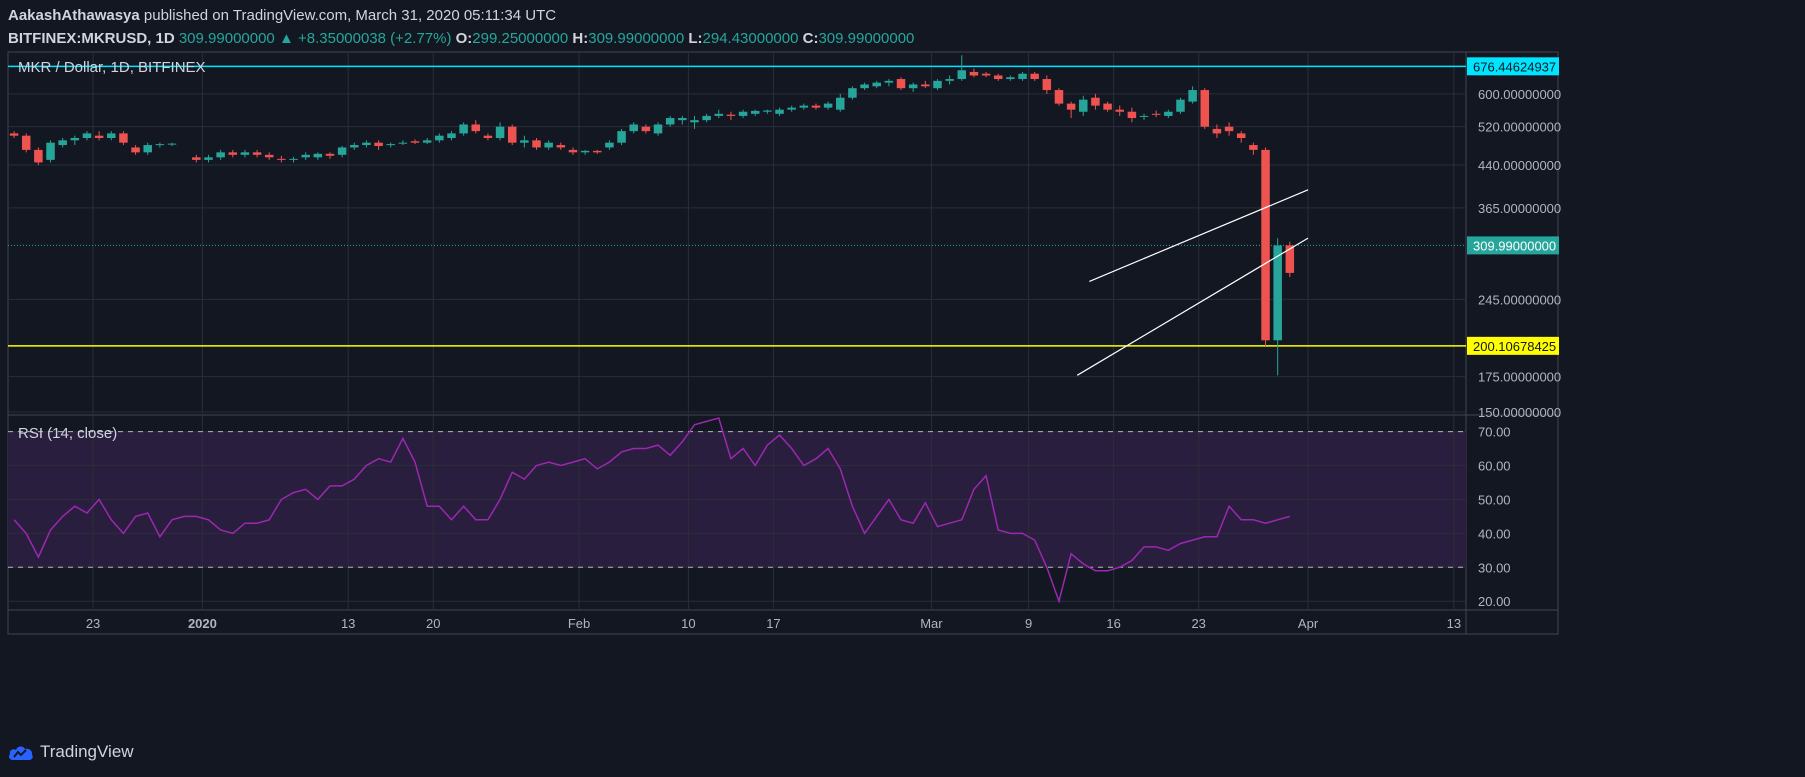 This screenshot has height=777, width=1805. I want to click on low-value: 294.43000000, so click(750, 38).